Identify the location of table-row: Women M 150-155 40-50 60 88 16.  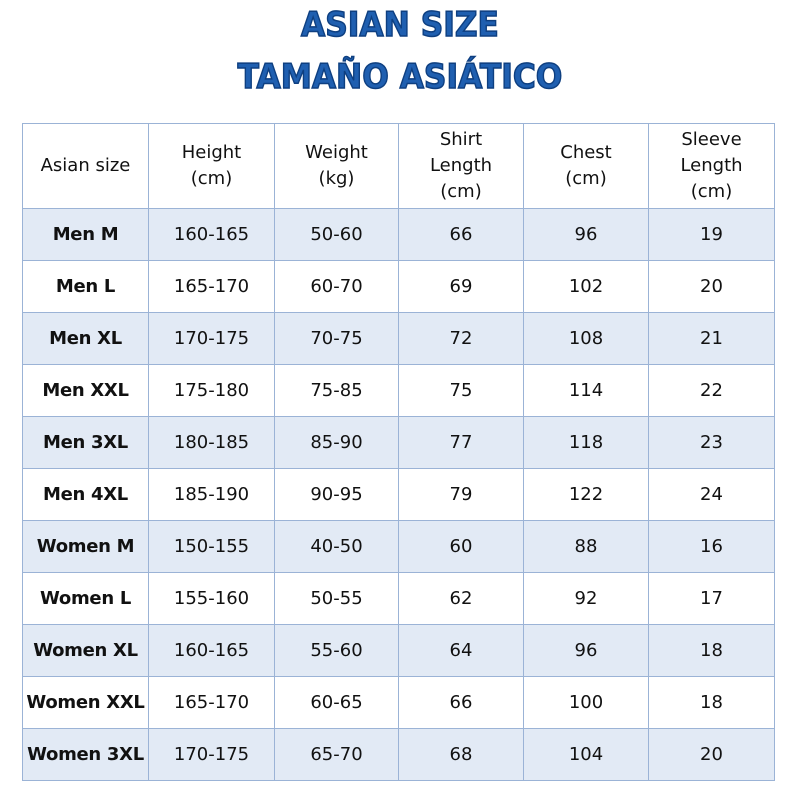
(398, 546).